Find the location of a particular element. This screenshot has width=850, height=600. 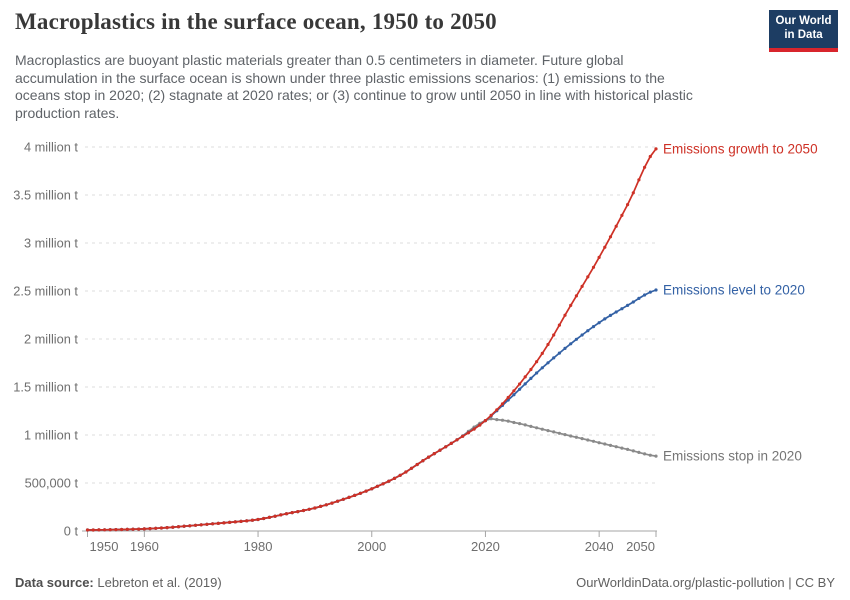

y-axis-tick-label: 2.5 million t is located at coordinates (45, 291).